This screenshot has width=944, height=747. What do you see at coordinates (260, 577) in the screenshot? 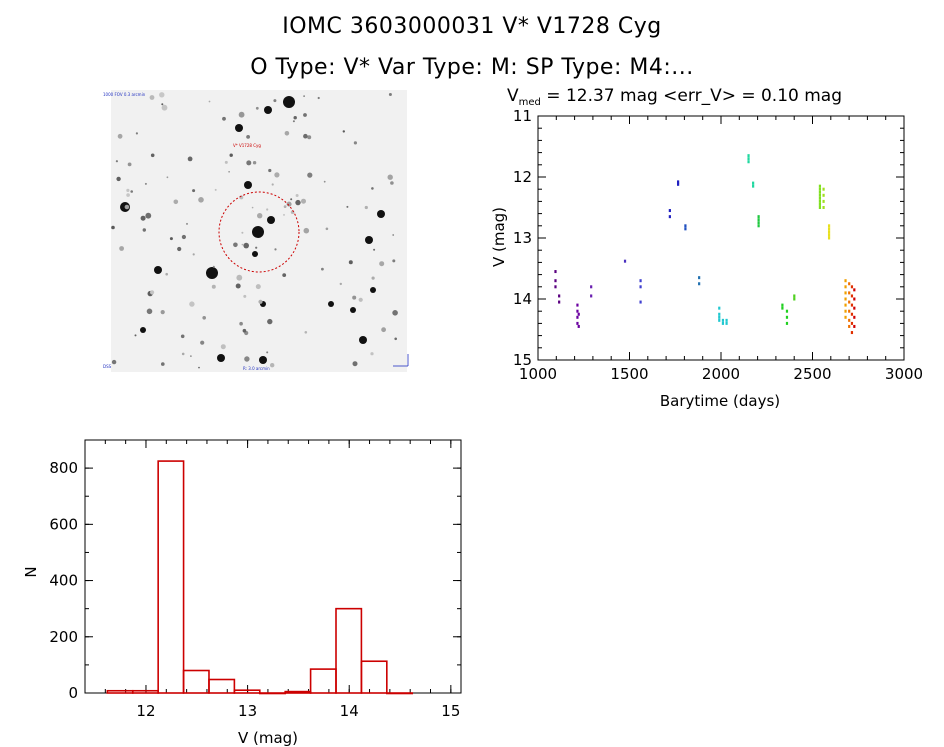
I see `histogram-bars` at bounding box center [260, 577].